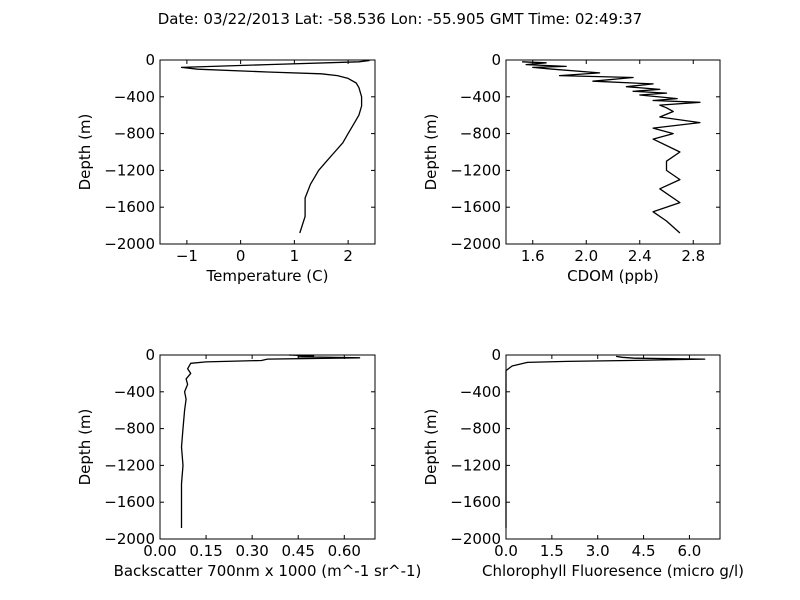 This screenshot has width=800, height=600. What do you see at coordinates (268, 571) in the screenshot?
I see `x-axis-label: Backscatter 700nm x 1000 (m^-1 sr^-1)` at bounding box center [268, 571].